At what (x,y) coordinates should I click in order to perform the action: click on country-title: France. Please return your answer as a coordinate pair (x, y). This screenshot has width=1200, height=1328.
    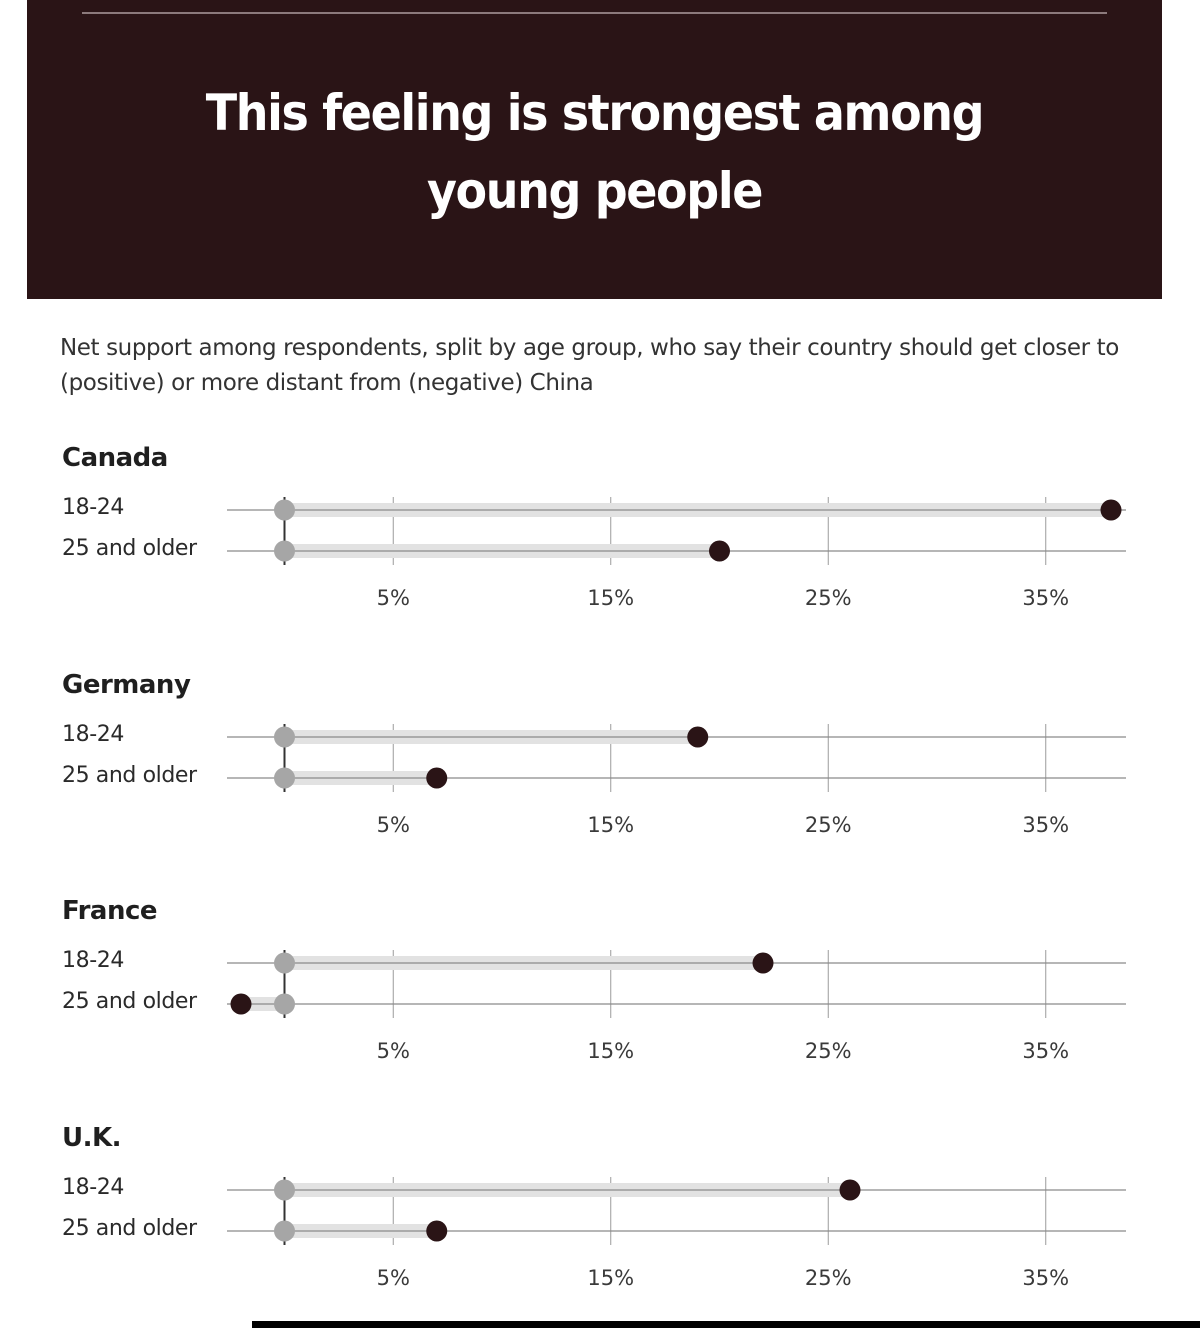
    Looking at the image, I should click on (110, 911).